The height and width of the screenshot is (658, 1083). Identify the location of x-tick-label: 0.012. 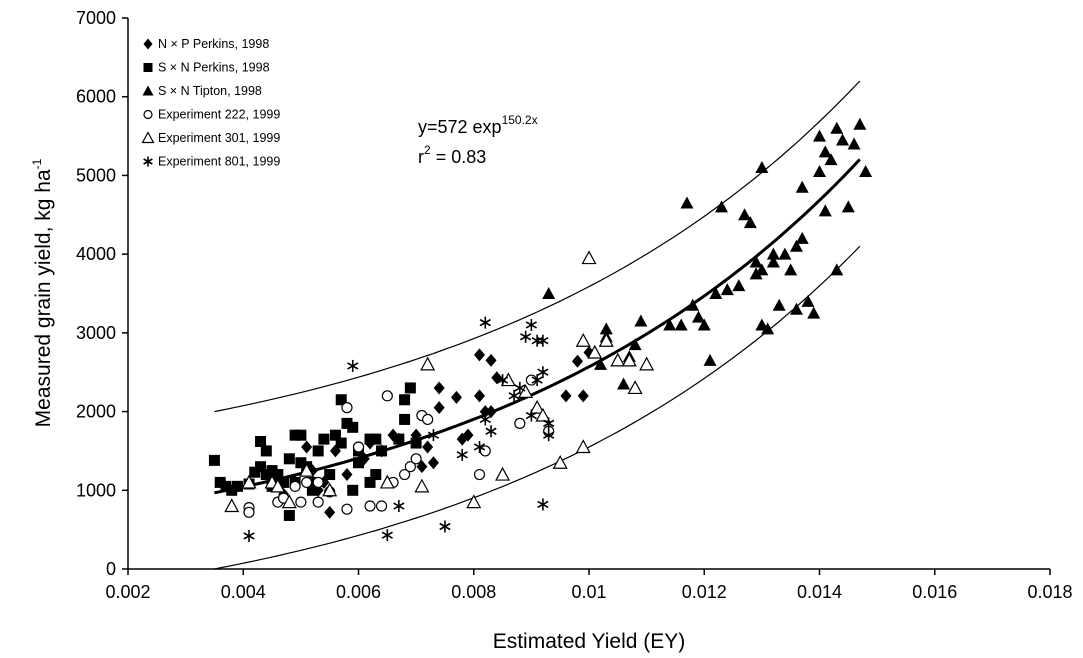
(704, 592).